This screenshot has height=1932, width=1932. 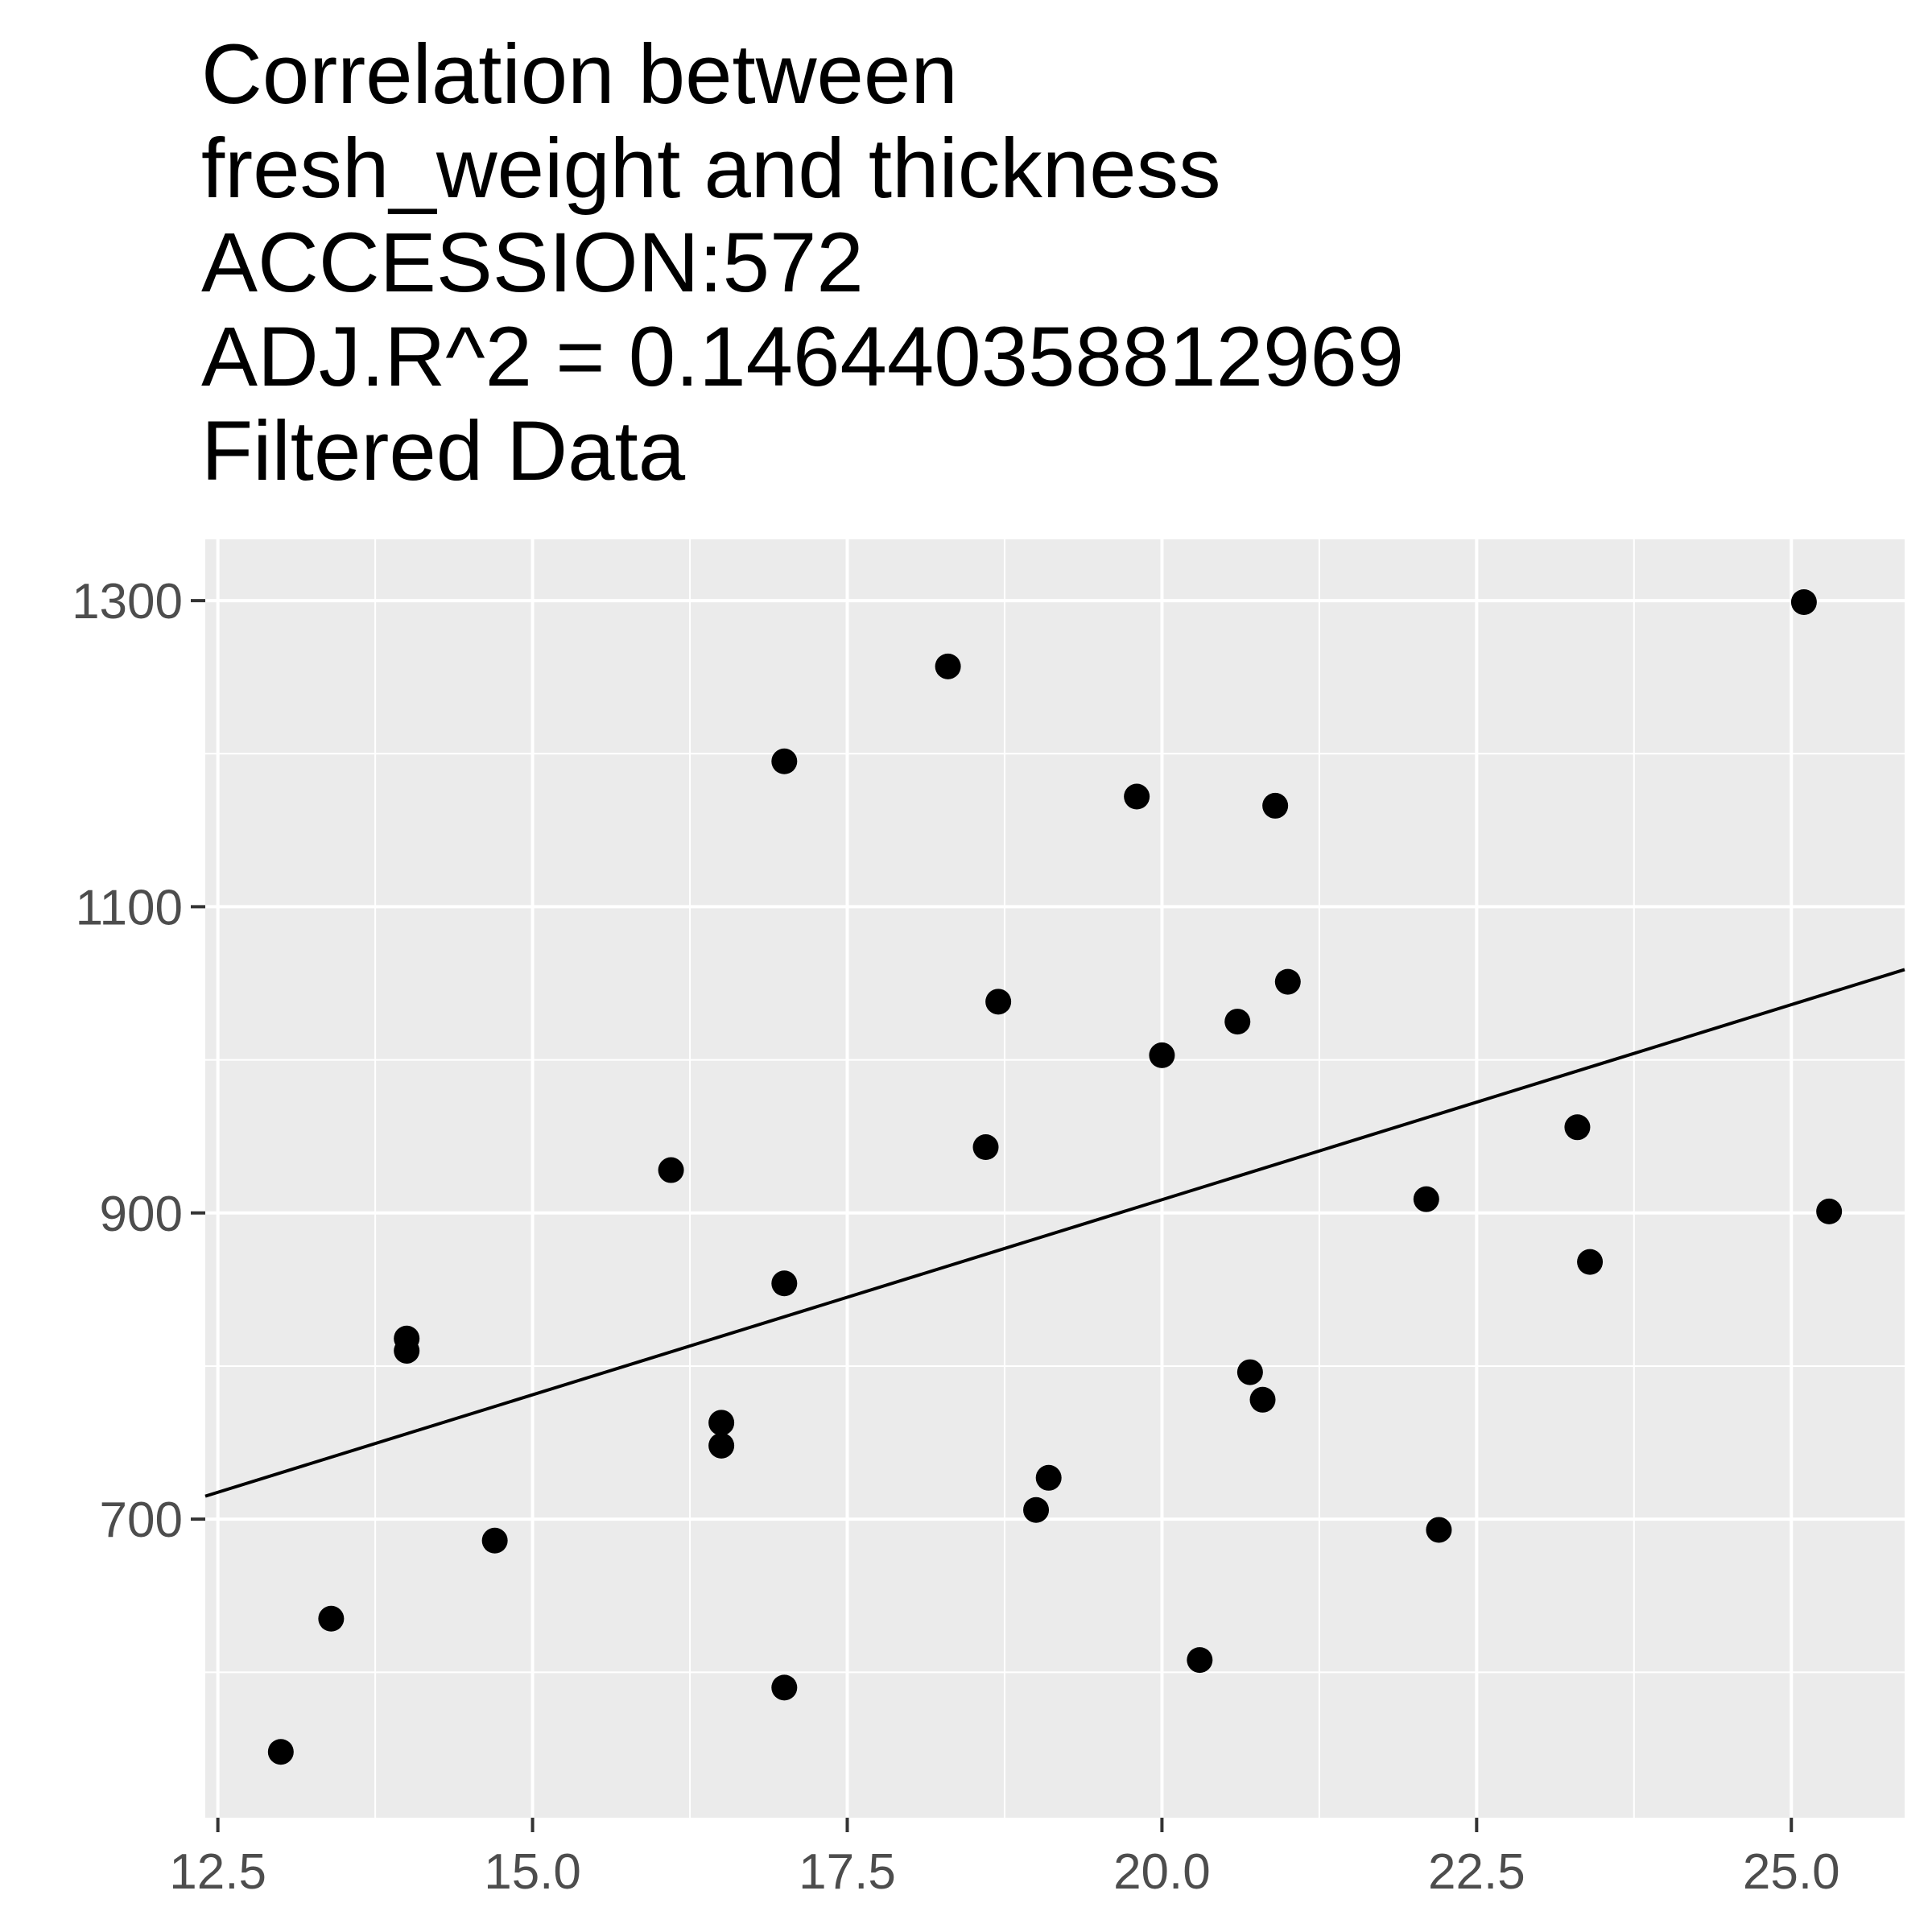 I want to click on y-tick-label: 1300, so click(x=127, y=602).